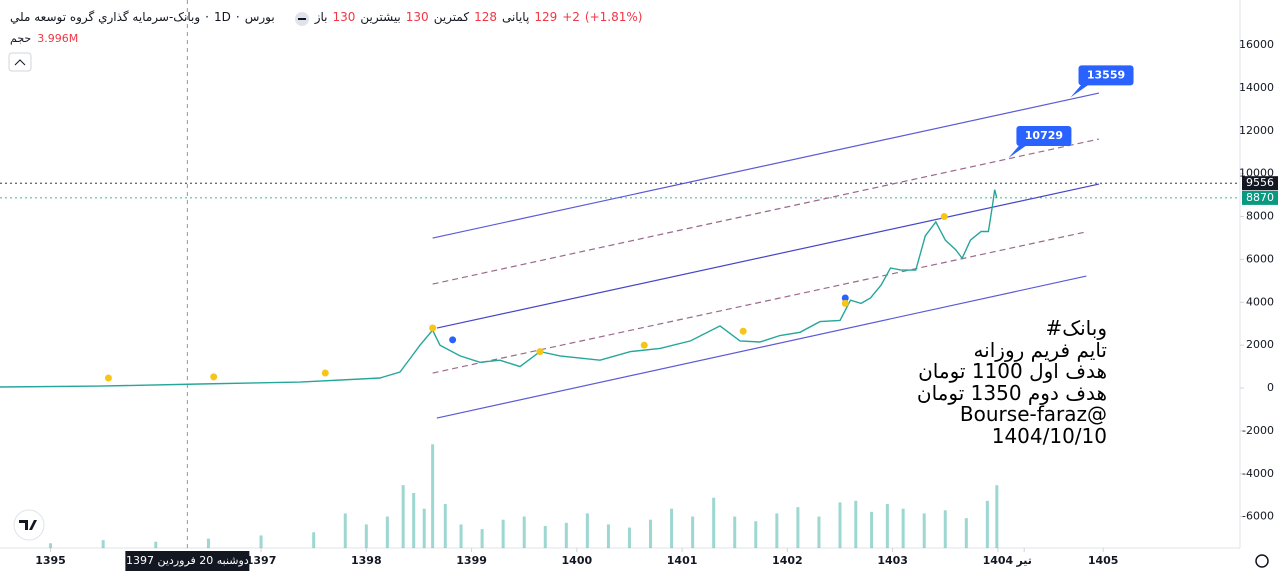  What do you see at coordinates (58, 38) in the screenshot?
I see `volume-value: 3.996M` at bounding box center [58, 38].